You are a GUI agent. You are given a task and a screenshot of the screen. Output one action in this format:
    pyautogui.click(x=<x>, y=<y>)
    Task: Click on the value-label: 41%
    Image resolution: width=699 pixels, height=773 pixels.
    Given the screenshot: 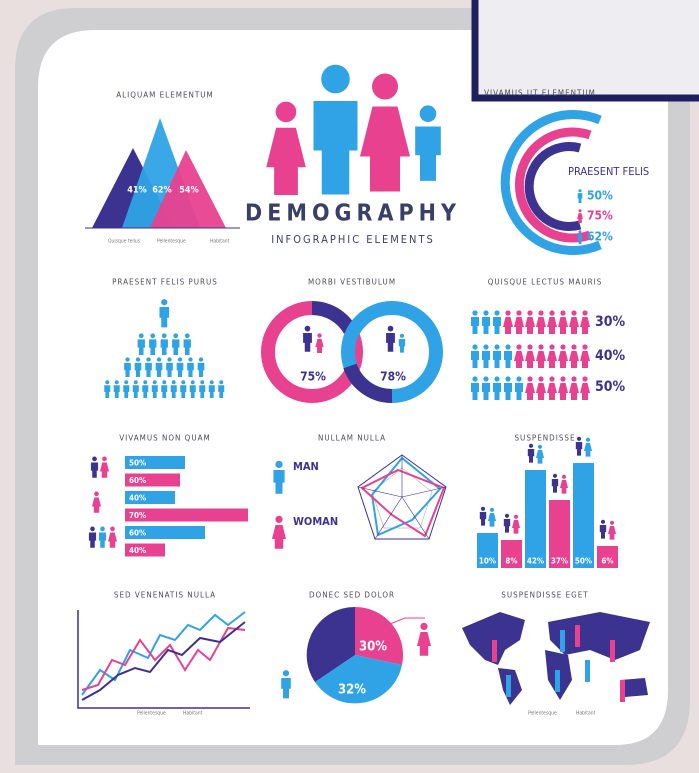 What is the action you would take?
    pyautogui.click(x=136, y=191)
    